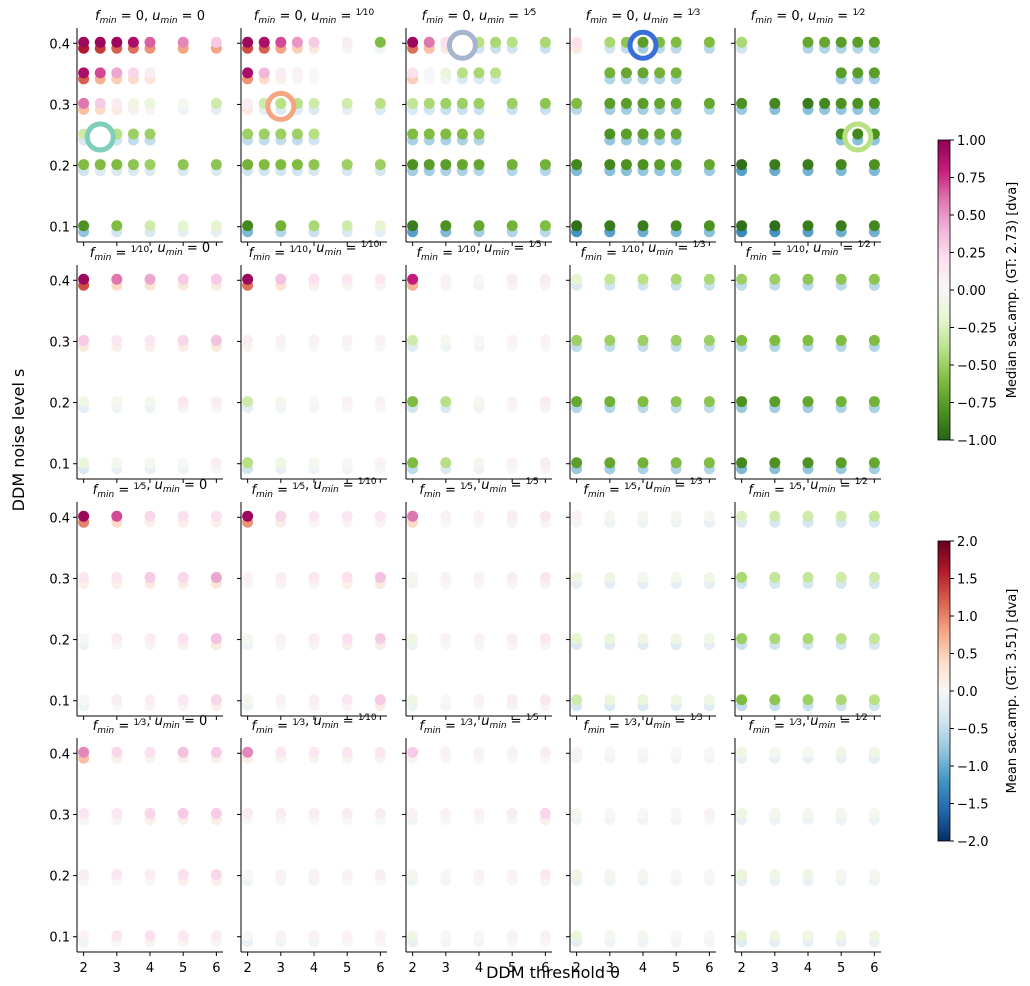  What do you see at coordinates (1012, 290) in the screenshot?
I see `colorbar-label: Median sac.amp. (GT: 2.73) [dva]` at bounding box center [1012, 290].